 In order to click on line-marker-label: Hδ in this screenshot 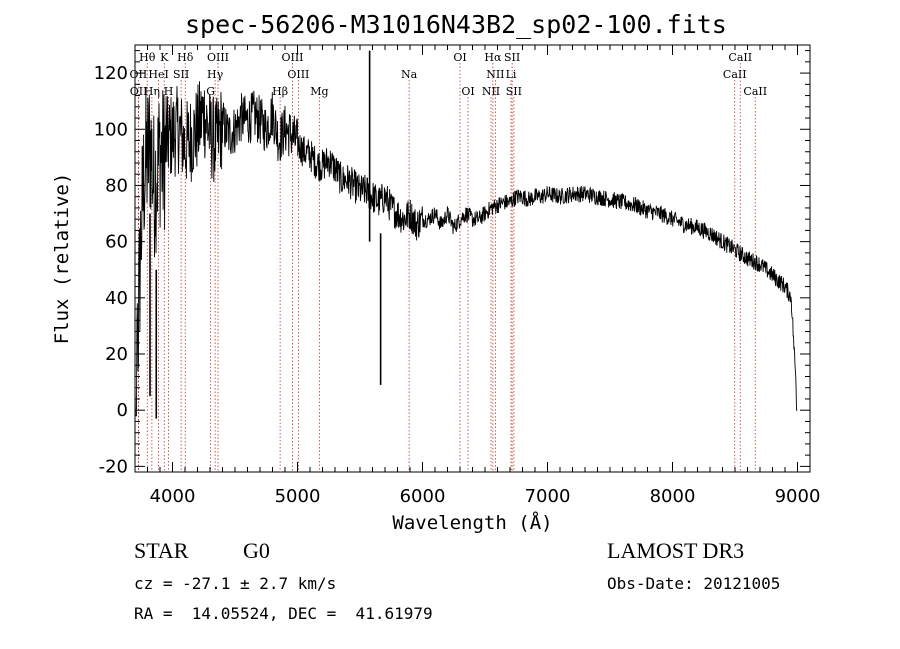, I will do `click(185, 57)`.